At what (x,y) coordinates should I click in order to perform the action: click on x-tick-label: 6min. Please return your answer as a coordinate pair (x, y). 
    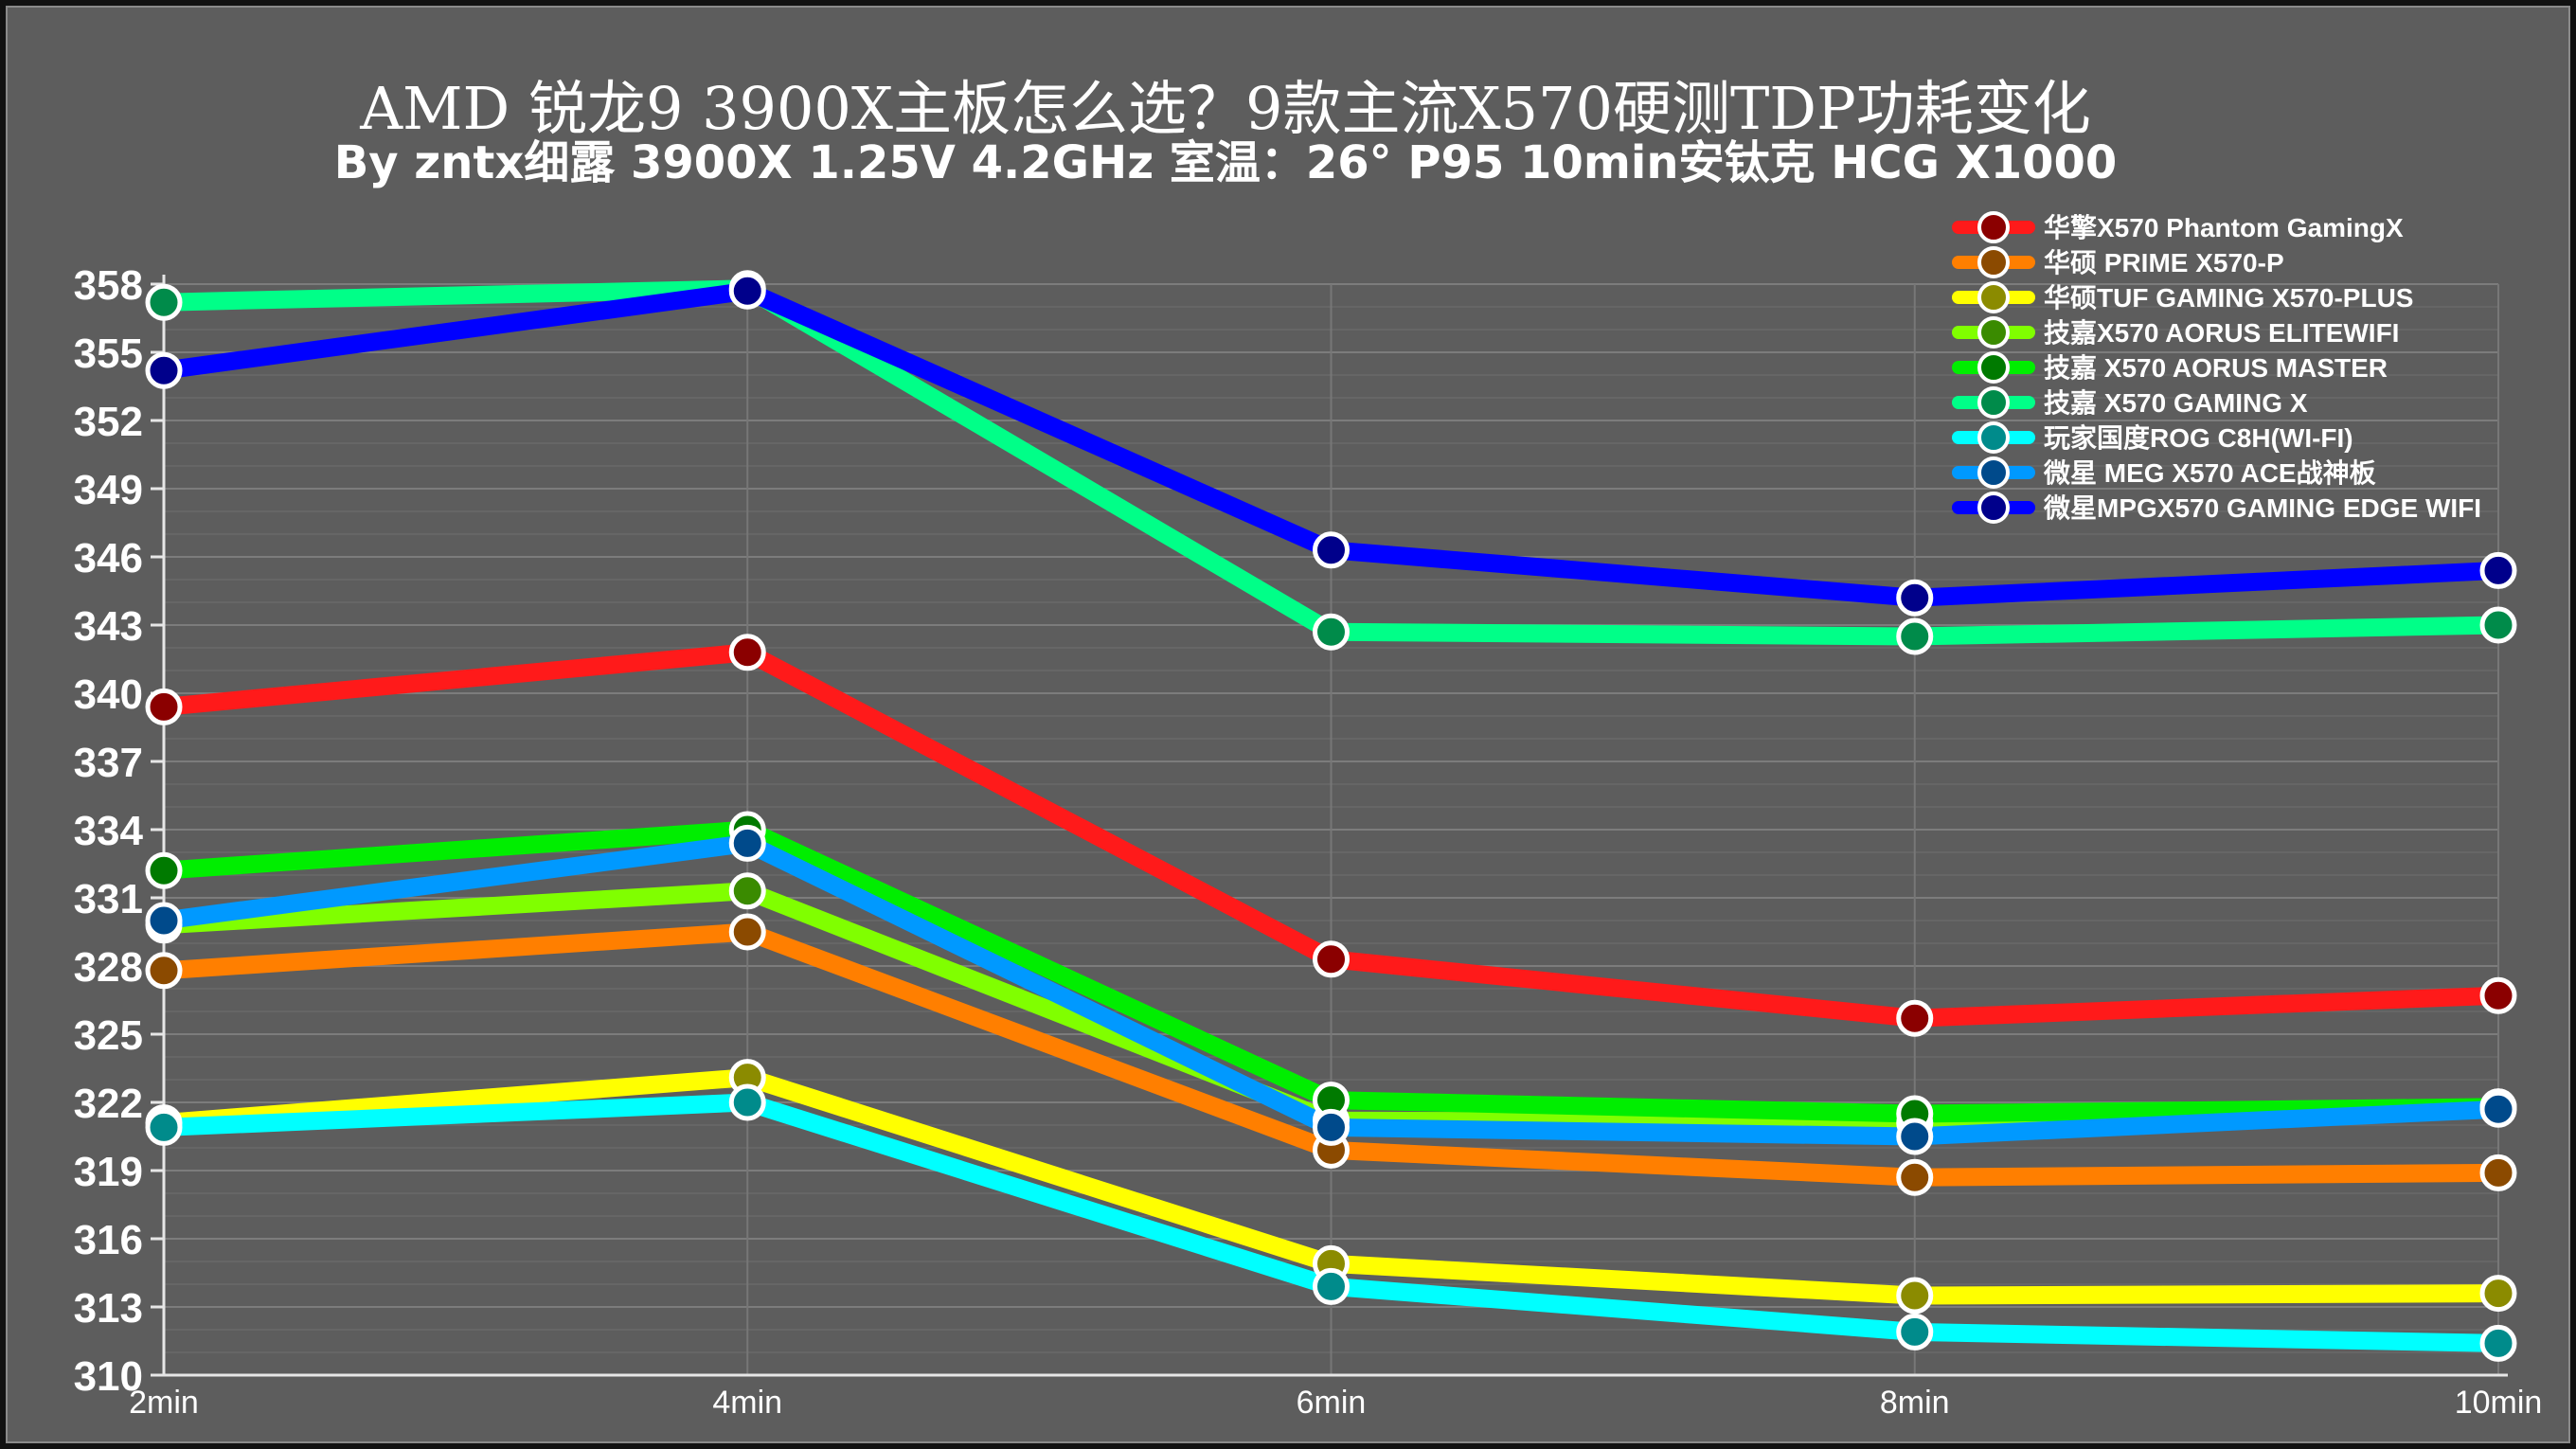
    Looking at the image, I should click on (1332, 1403).